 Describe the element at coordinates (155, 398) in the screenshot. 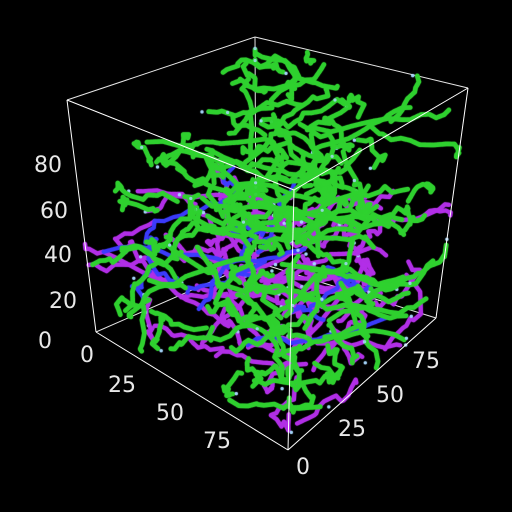

I see `left-depth-axis: 0 25 50 75` at that location.